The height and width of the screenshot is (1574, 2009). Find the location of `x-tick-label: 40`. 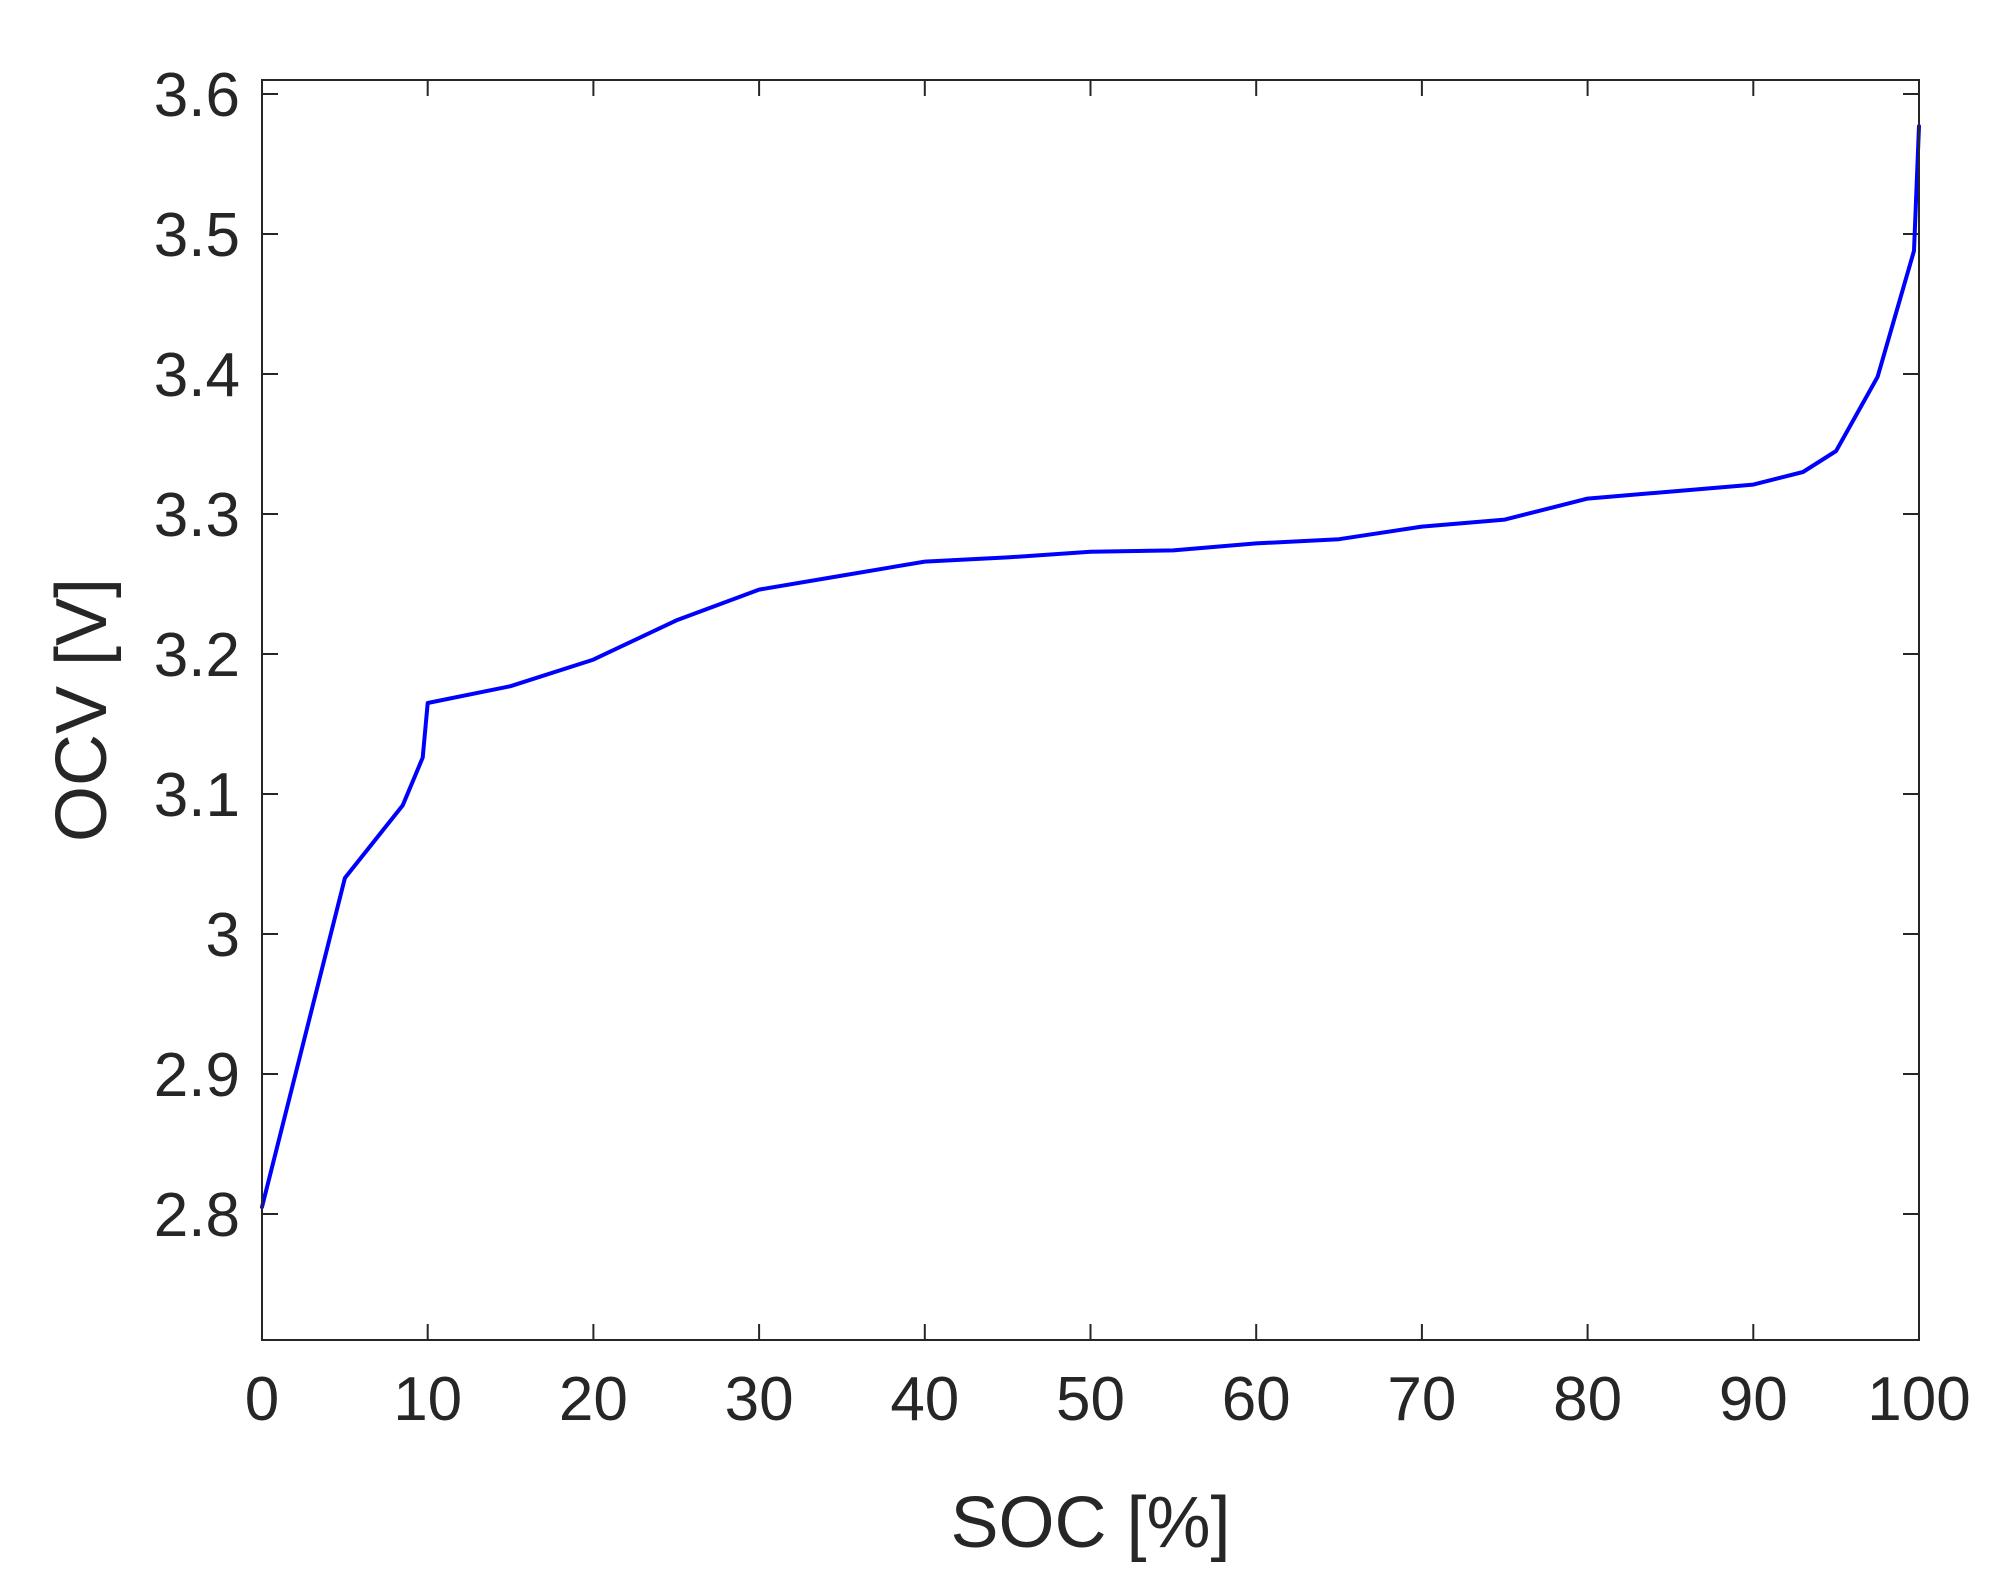

x-tick-label: 40 is located at coordinates (924, 1399).